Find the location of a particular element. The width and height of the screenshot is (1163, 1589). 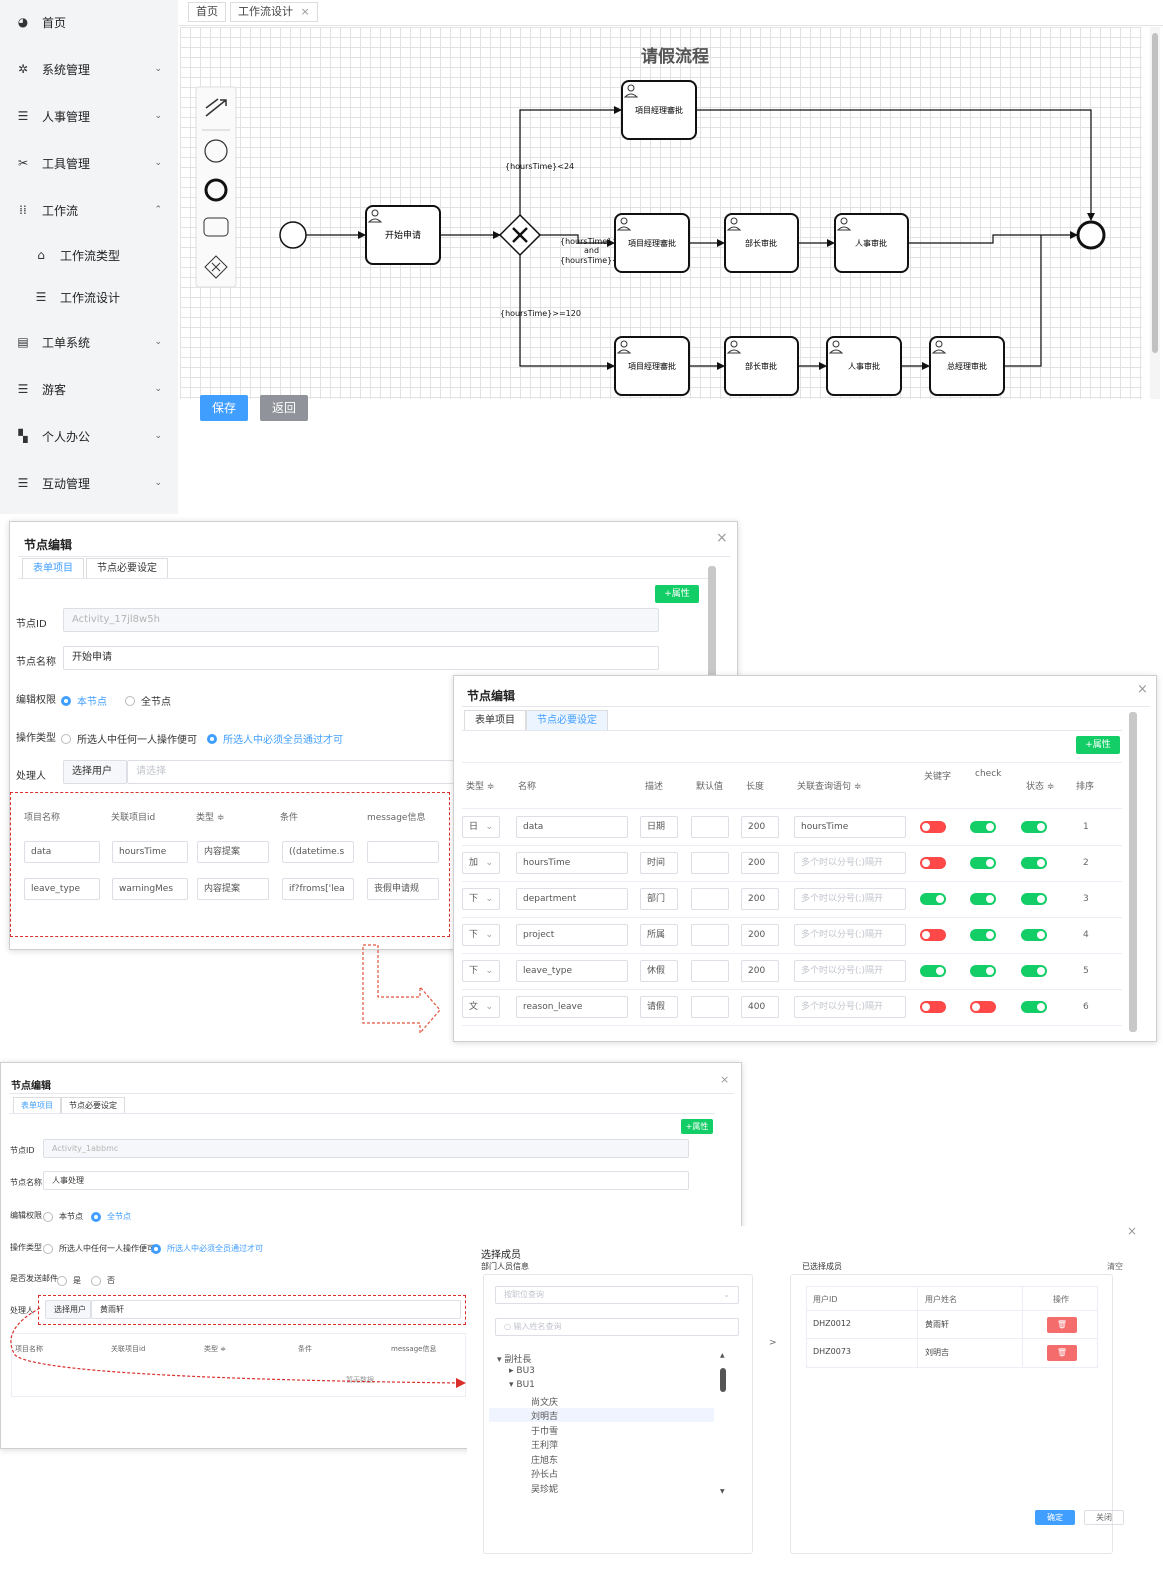

name-field: hoursTime is located at coordinates (572, 863).